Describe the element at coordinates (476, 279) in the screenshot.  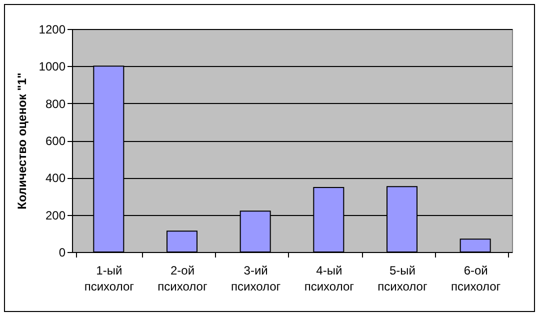
I see `x-tick-label: 6-ой психолог` at that location.